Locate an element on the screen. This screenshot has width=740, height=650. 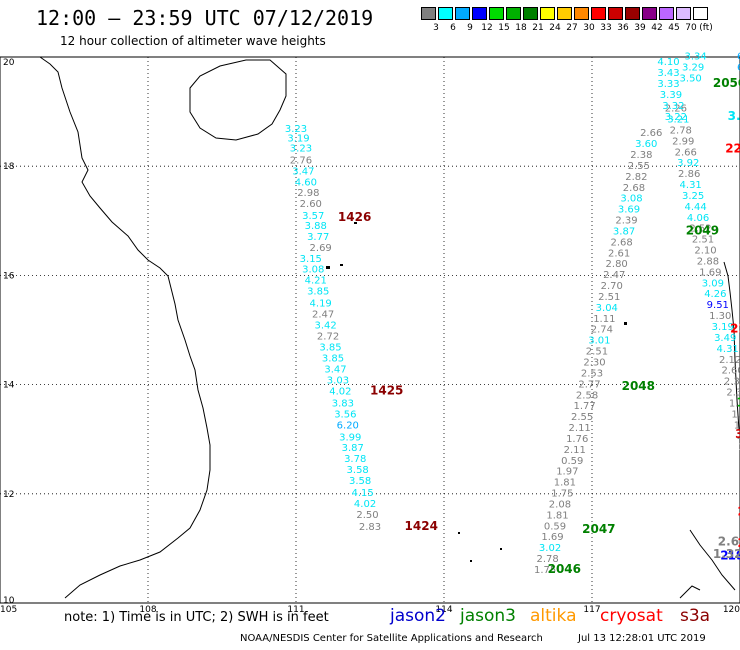
pass-time-label: 3.5 is located at coordinates (734, 116).